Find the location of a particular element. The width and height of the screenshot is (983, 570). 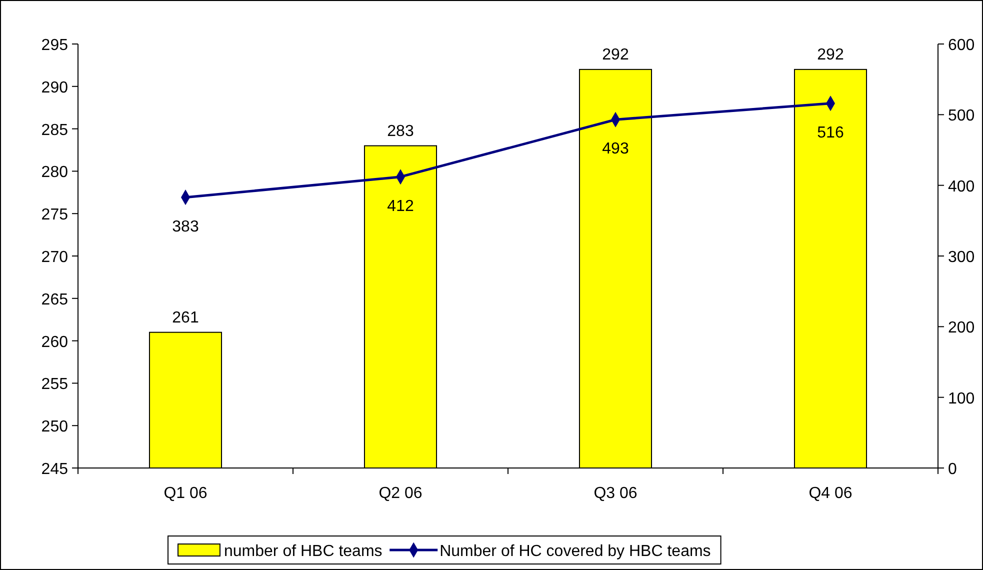

data-label: 383 is located at coordinates (185, 227).